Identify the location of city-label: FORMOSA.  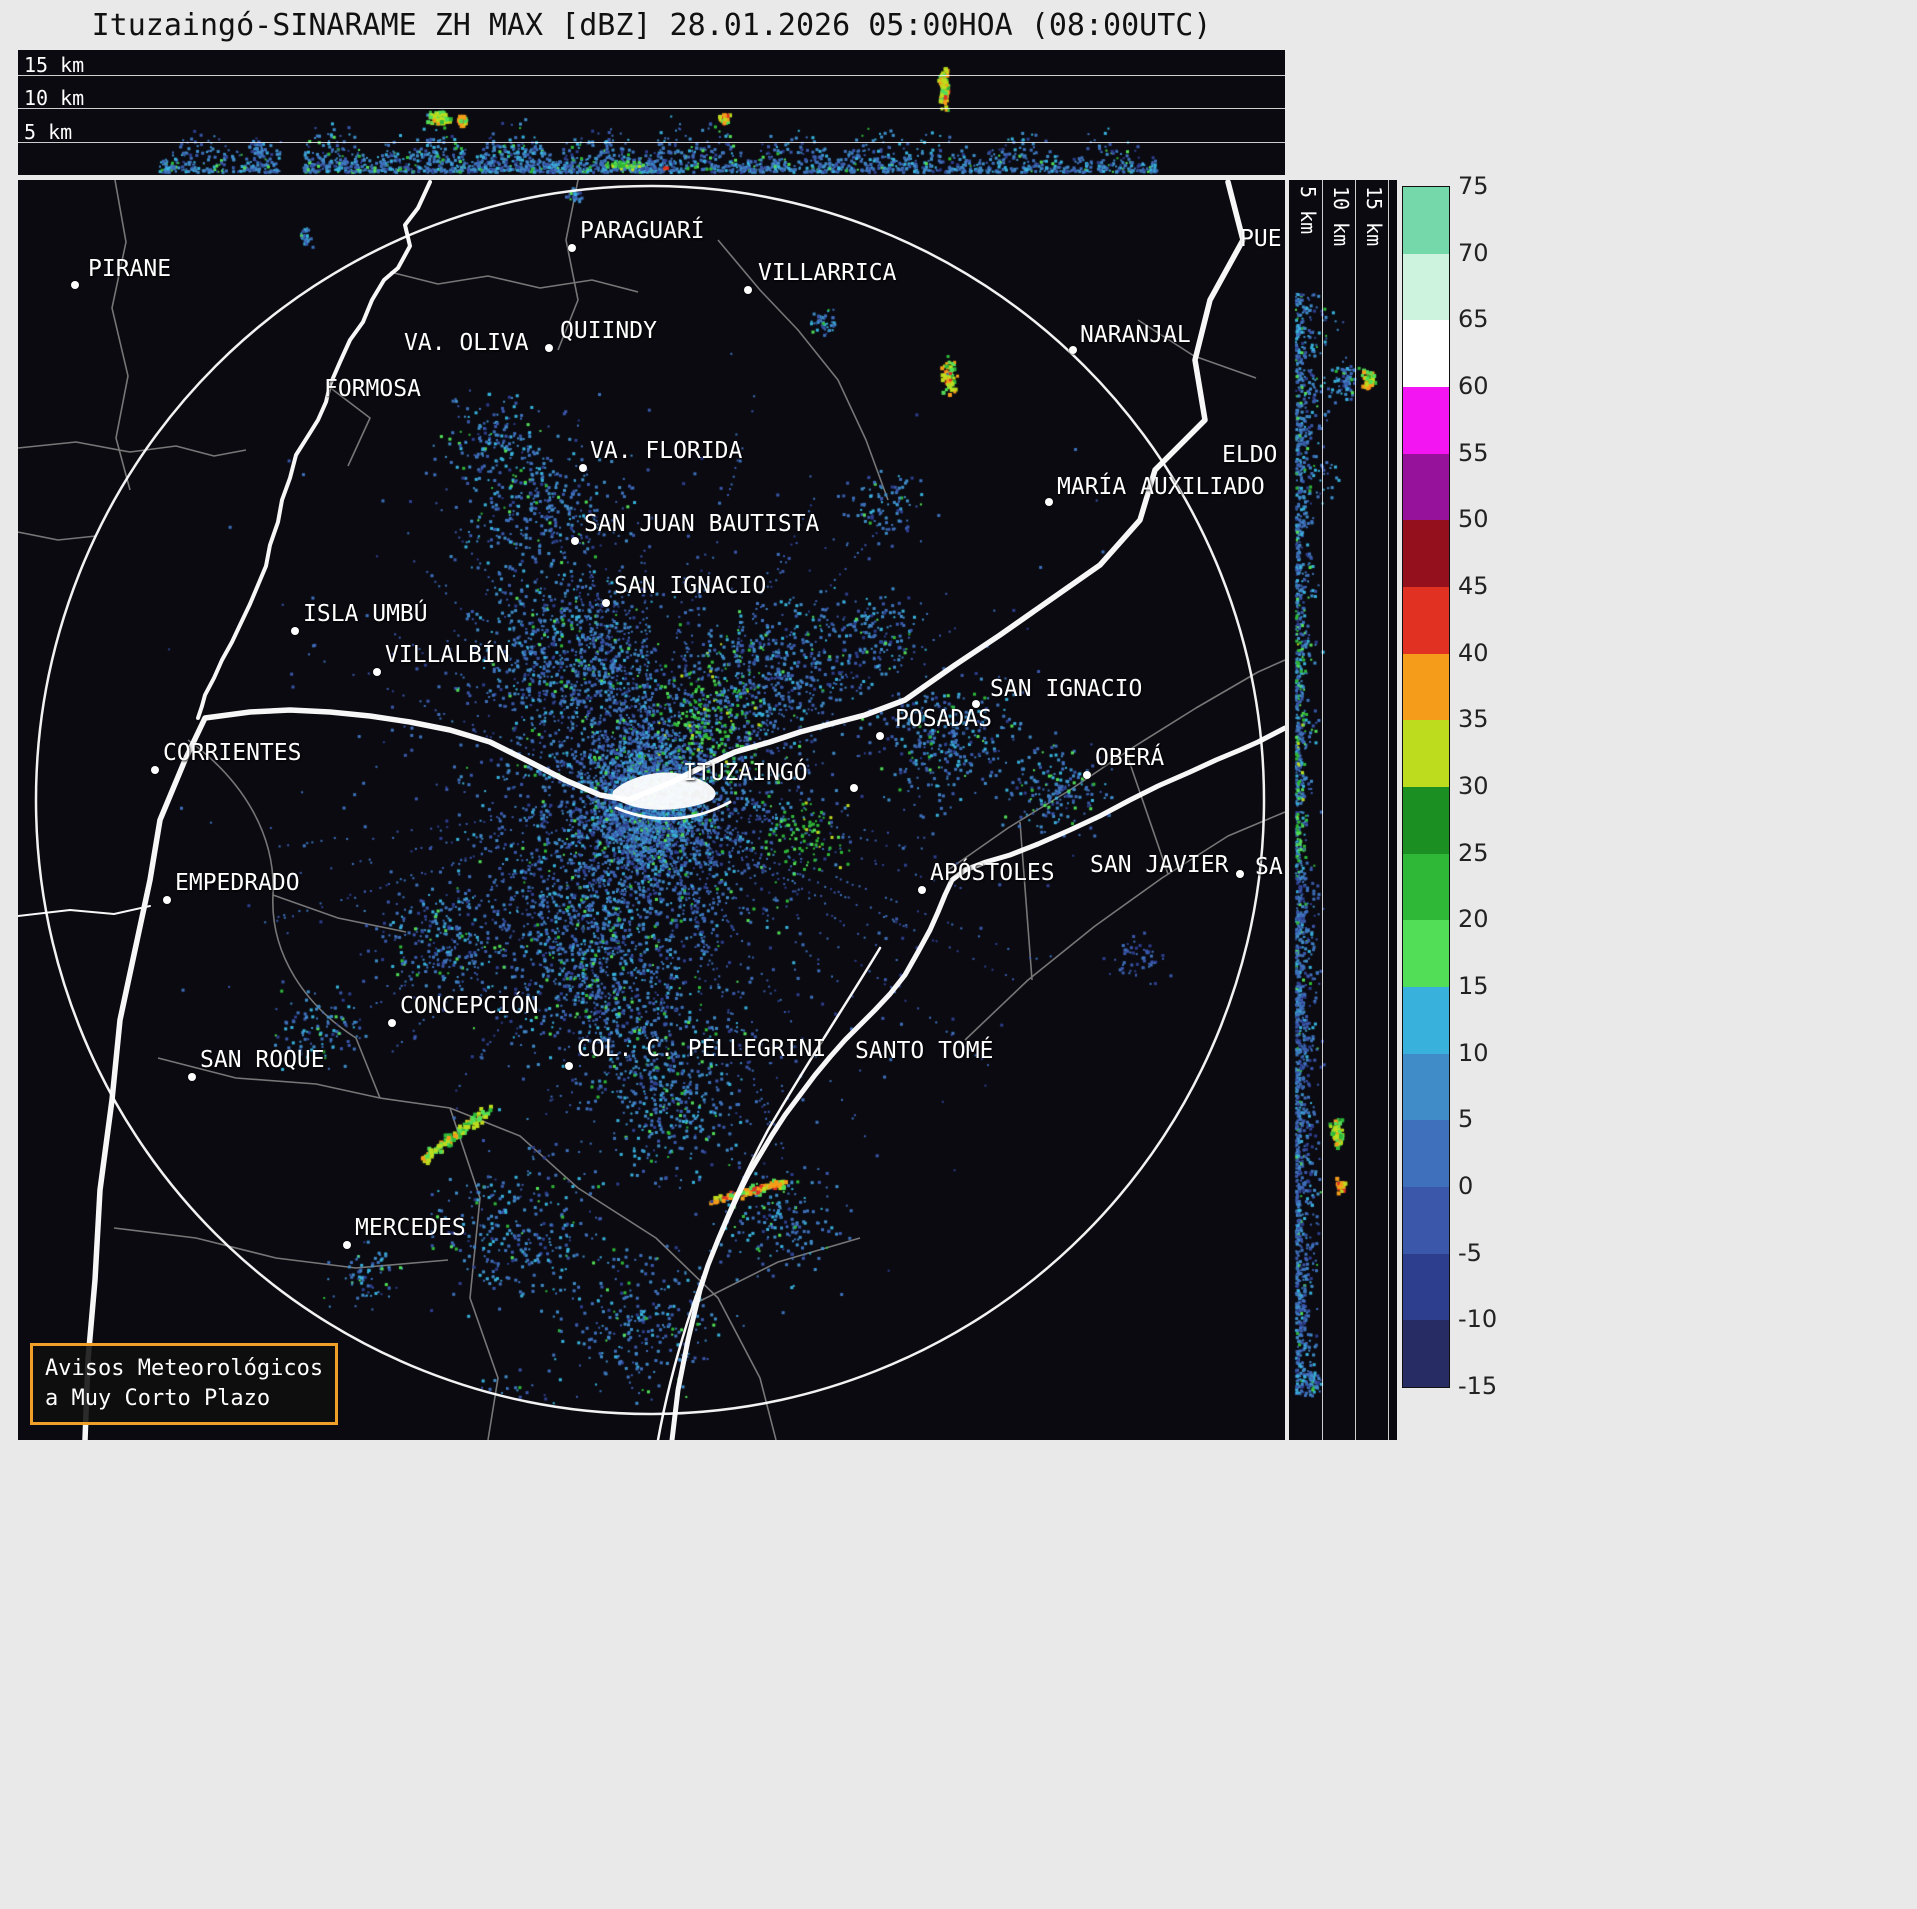
(372, 389).